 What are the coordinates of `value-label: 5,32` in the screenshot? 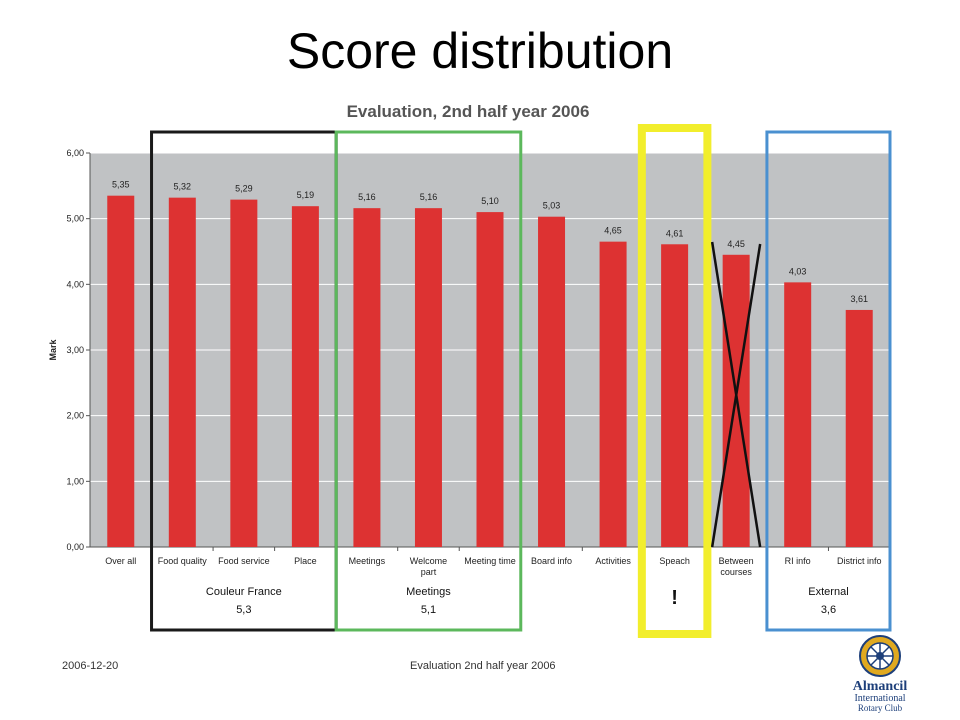 It's located at (183, 187).